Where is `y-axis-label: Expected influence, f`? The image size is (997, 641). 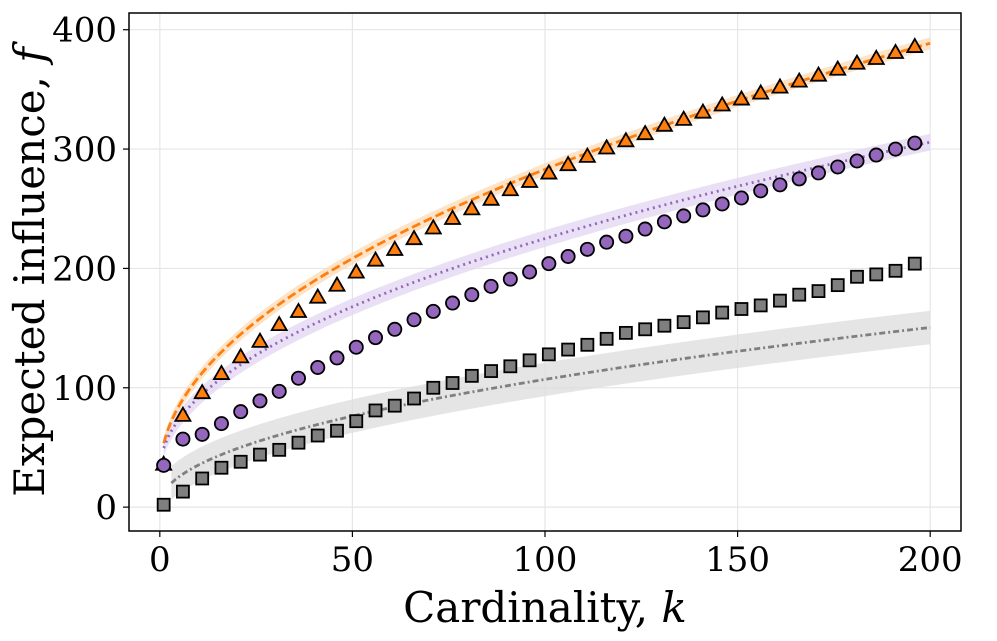 y-axis-label: Expected influence, f is located at coordinates (29, 269).